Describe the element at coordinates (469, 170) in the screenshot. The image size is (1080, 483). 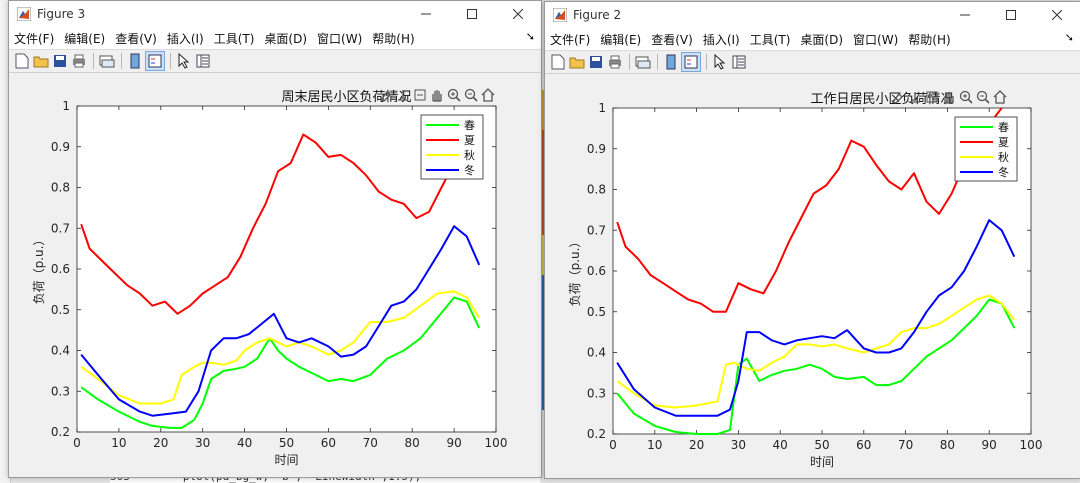
I see `legend-label: 冬` at that location.